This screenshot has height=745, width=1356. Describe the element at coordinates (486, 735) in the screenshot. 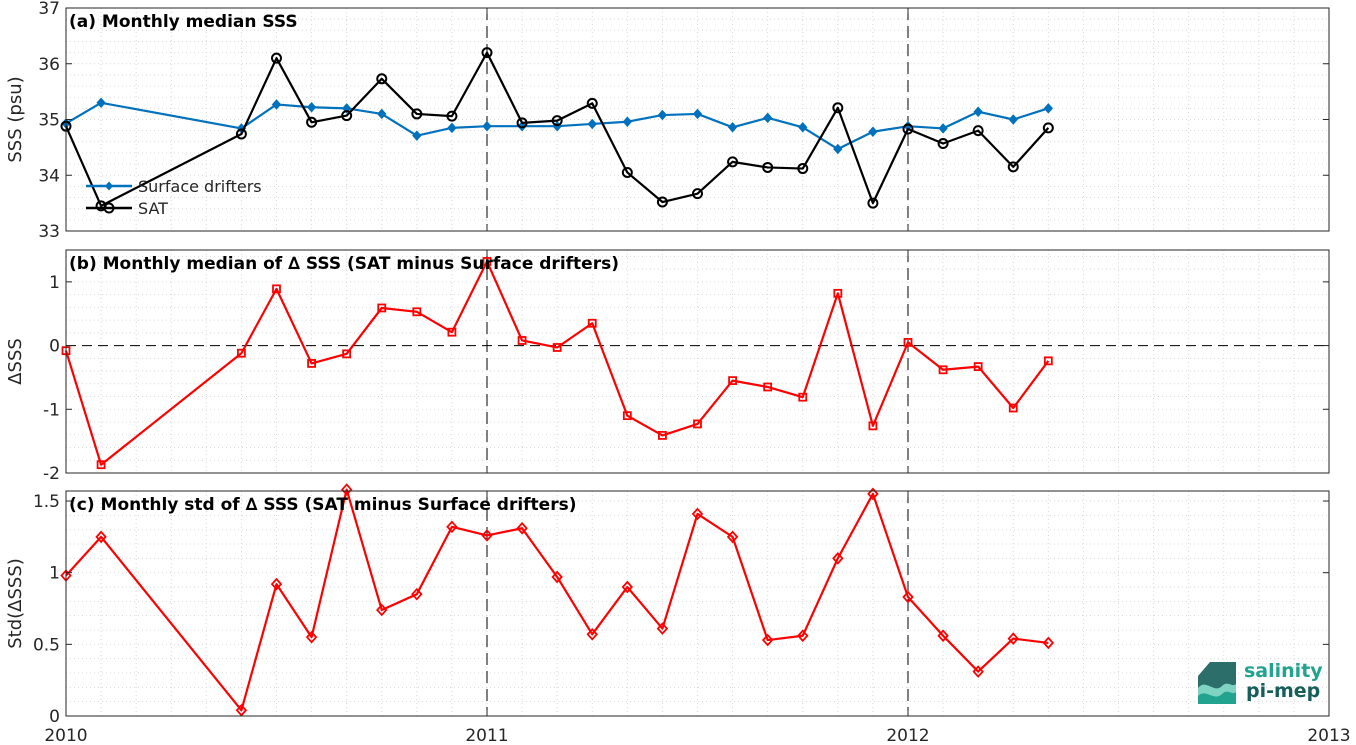

I see `x-tick-label: 2011` at that location.